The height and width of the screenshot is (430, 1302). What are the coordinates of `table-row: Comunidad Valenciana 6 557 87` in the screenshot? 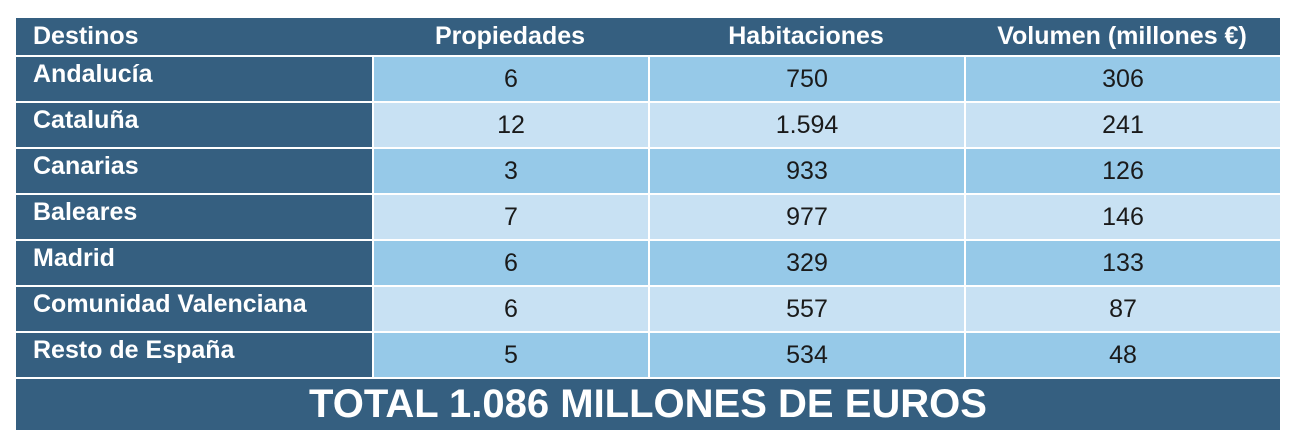 It's located at (648, 309).